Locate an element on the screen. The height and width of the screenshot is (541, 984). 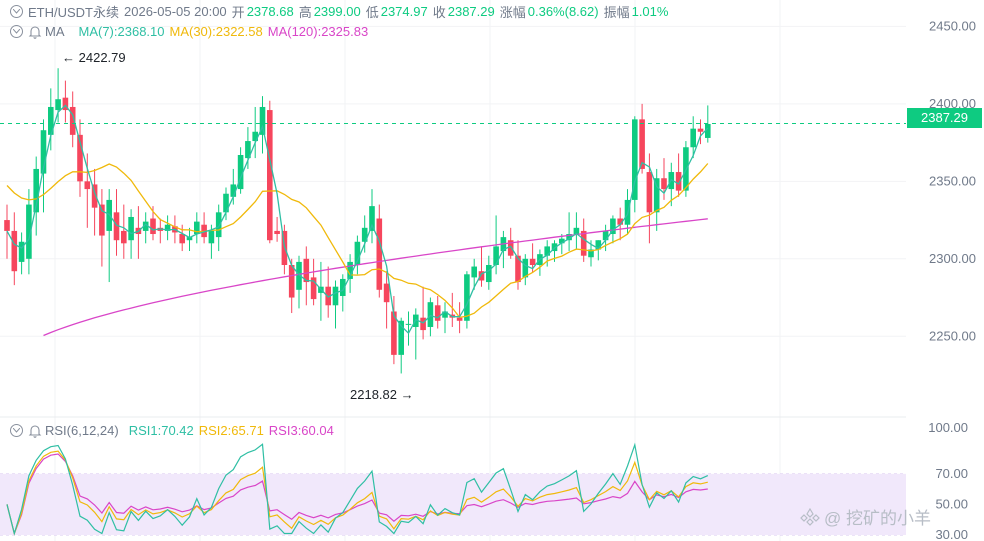
low-marker: 2218.82 → is located at coordinates (382, 394).